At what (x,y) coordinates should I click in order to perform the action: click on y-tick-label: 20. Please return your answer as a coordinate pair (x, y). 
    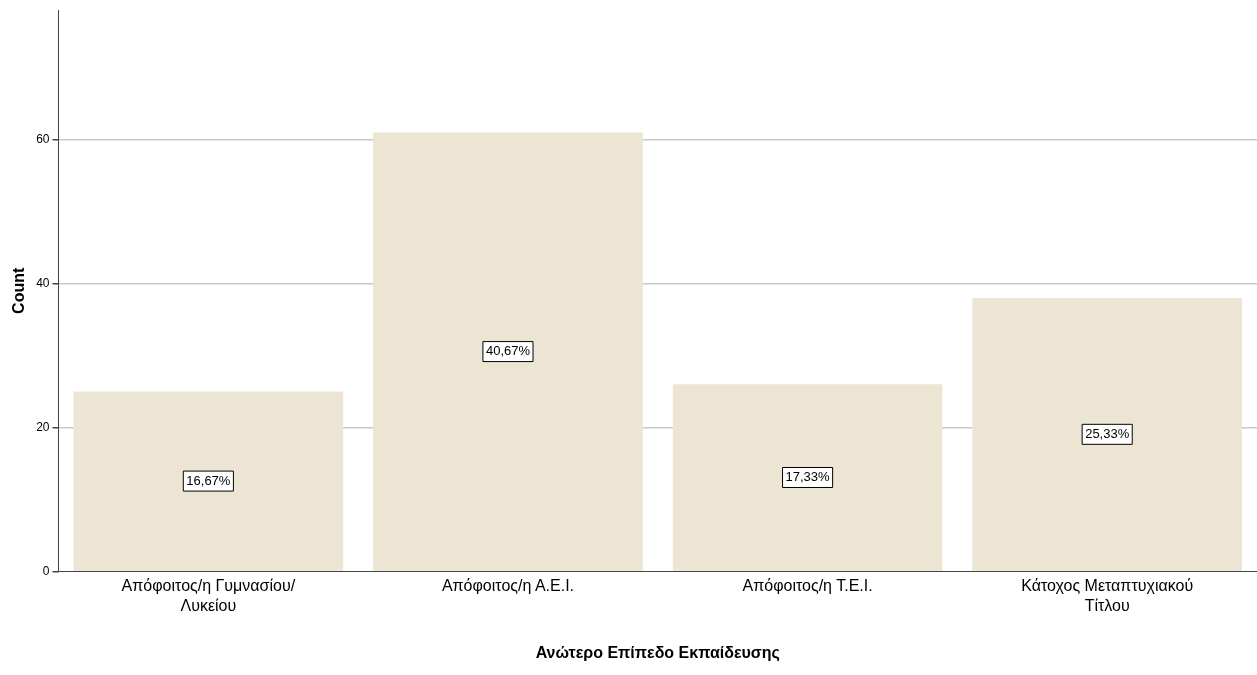
    Looking at the image, I should click on (43, 426).